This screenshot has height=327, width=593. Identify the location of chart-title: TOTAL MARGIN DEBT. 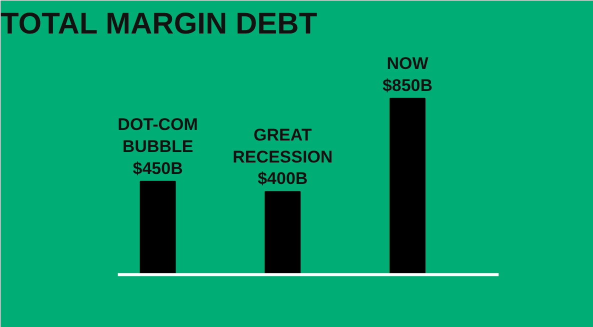
(159, 24).